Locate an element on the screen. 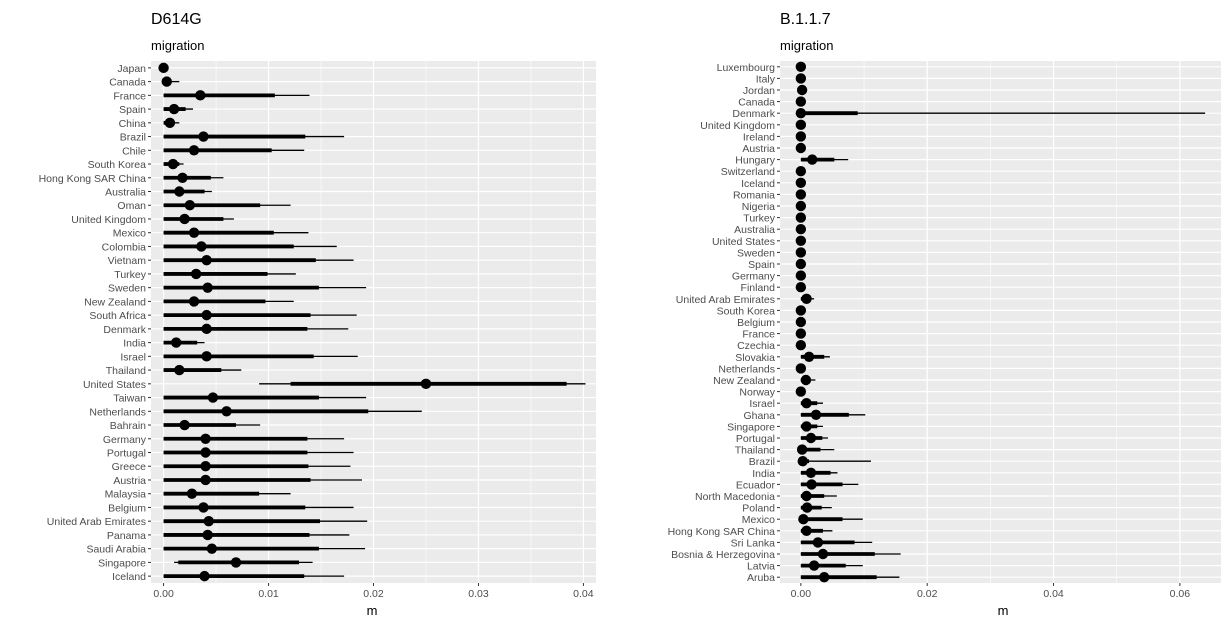  y-tick-label: South Korea is located at coordinates (746, 311).